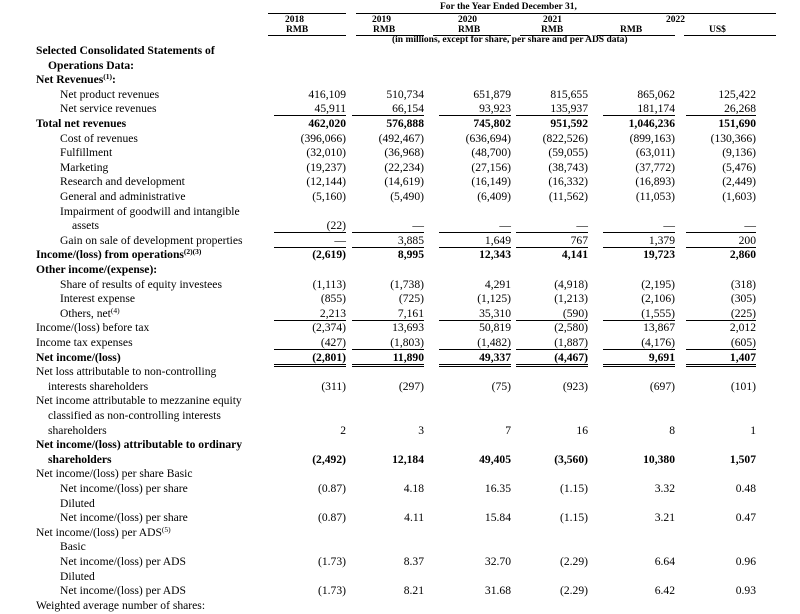 The image size is (800, 614). What do you see at coordinates (475, 241) in the screenshot?
I see `value-cell: 1,649` at bounding box center [475, 241].